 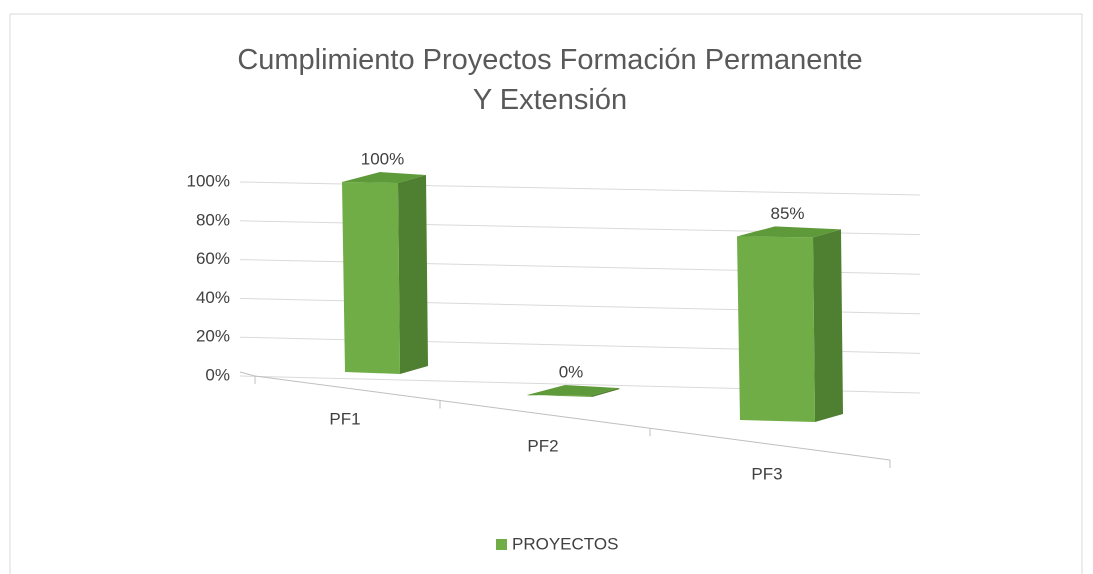 What do you see at coordinates (344, 418) in the screenshot?
I see `x-tick-label: PF1` at bounding box center [344, 418].